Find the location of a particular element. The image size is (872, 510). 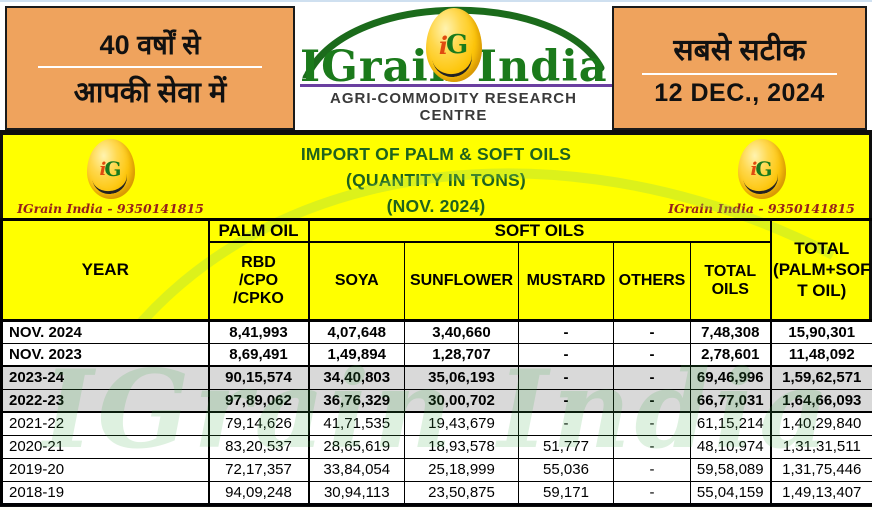

cell-soya: 28,65,619 is located at coordinates (356, 446).